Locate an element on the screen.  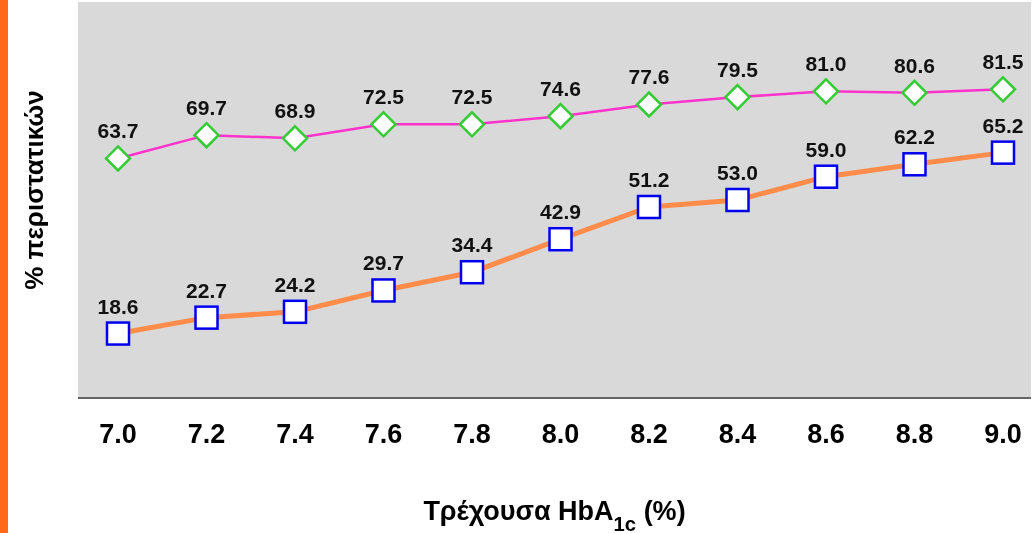
data-label: 29.7 is located at coordinates (383, 263).